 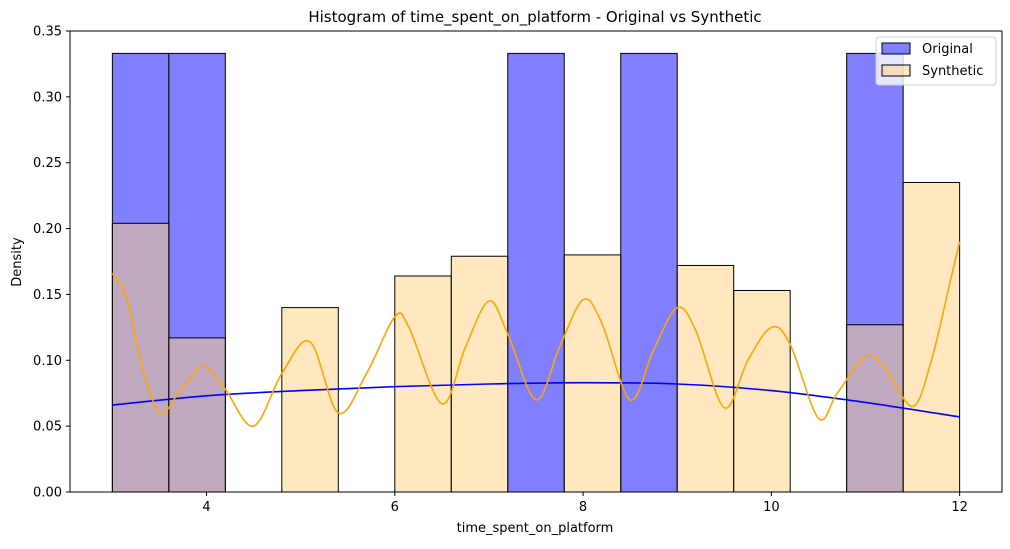 I want to click on x-tick-label: 10, so click(x=771, y=507).